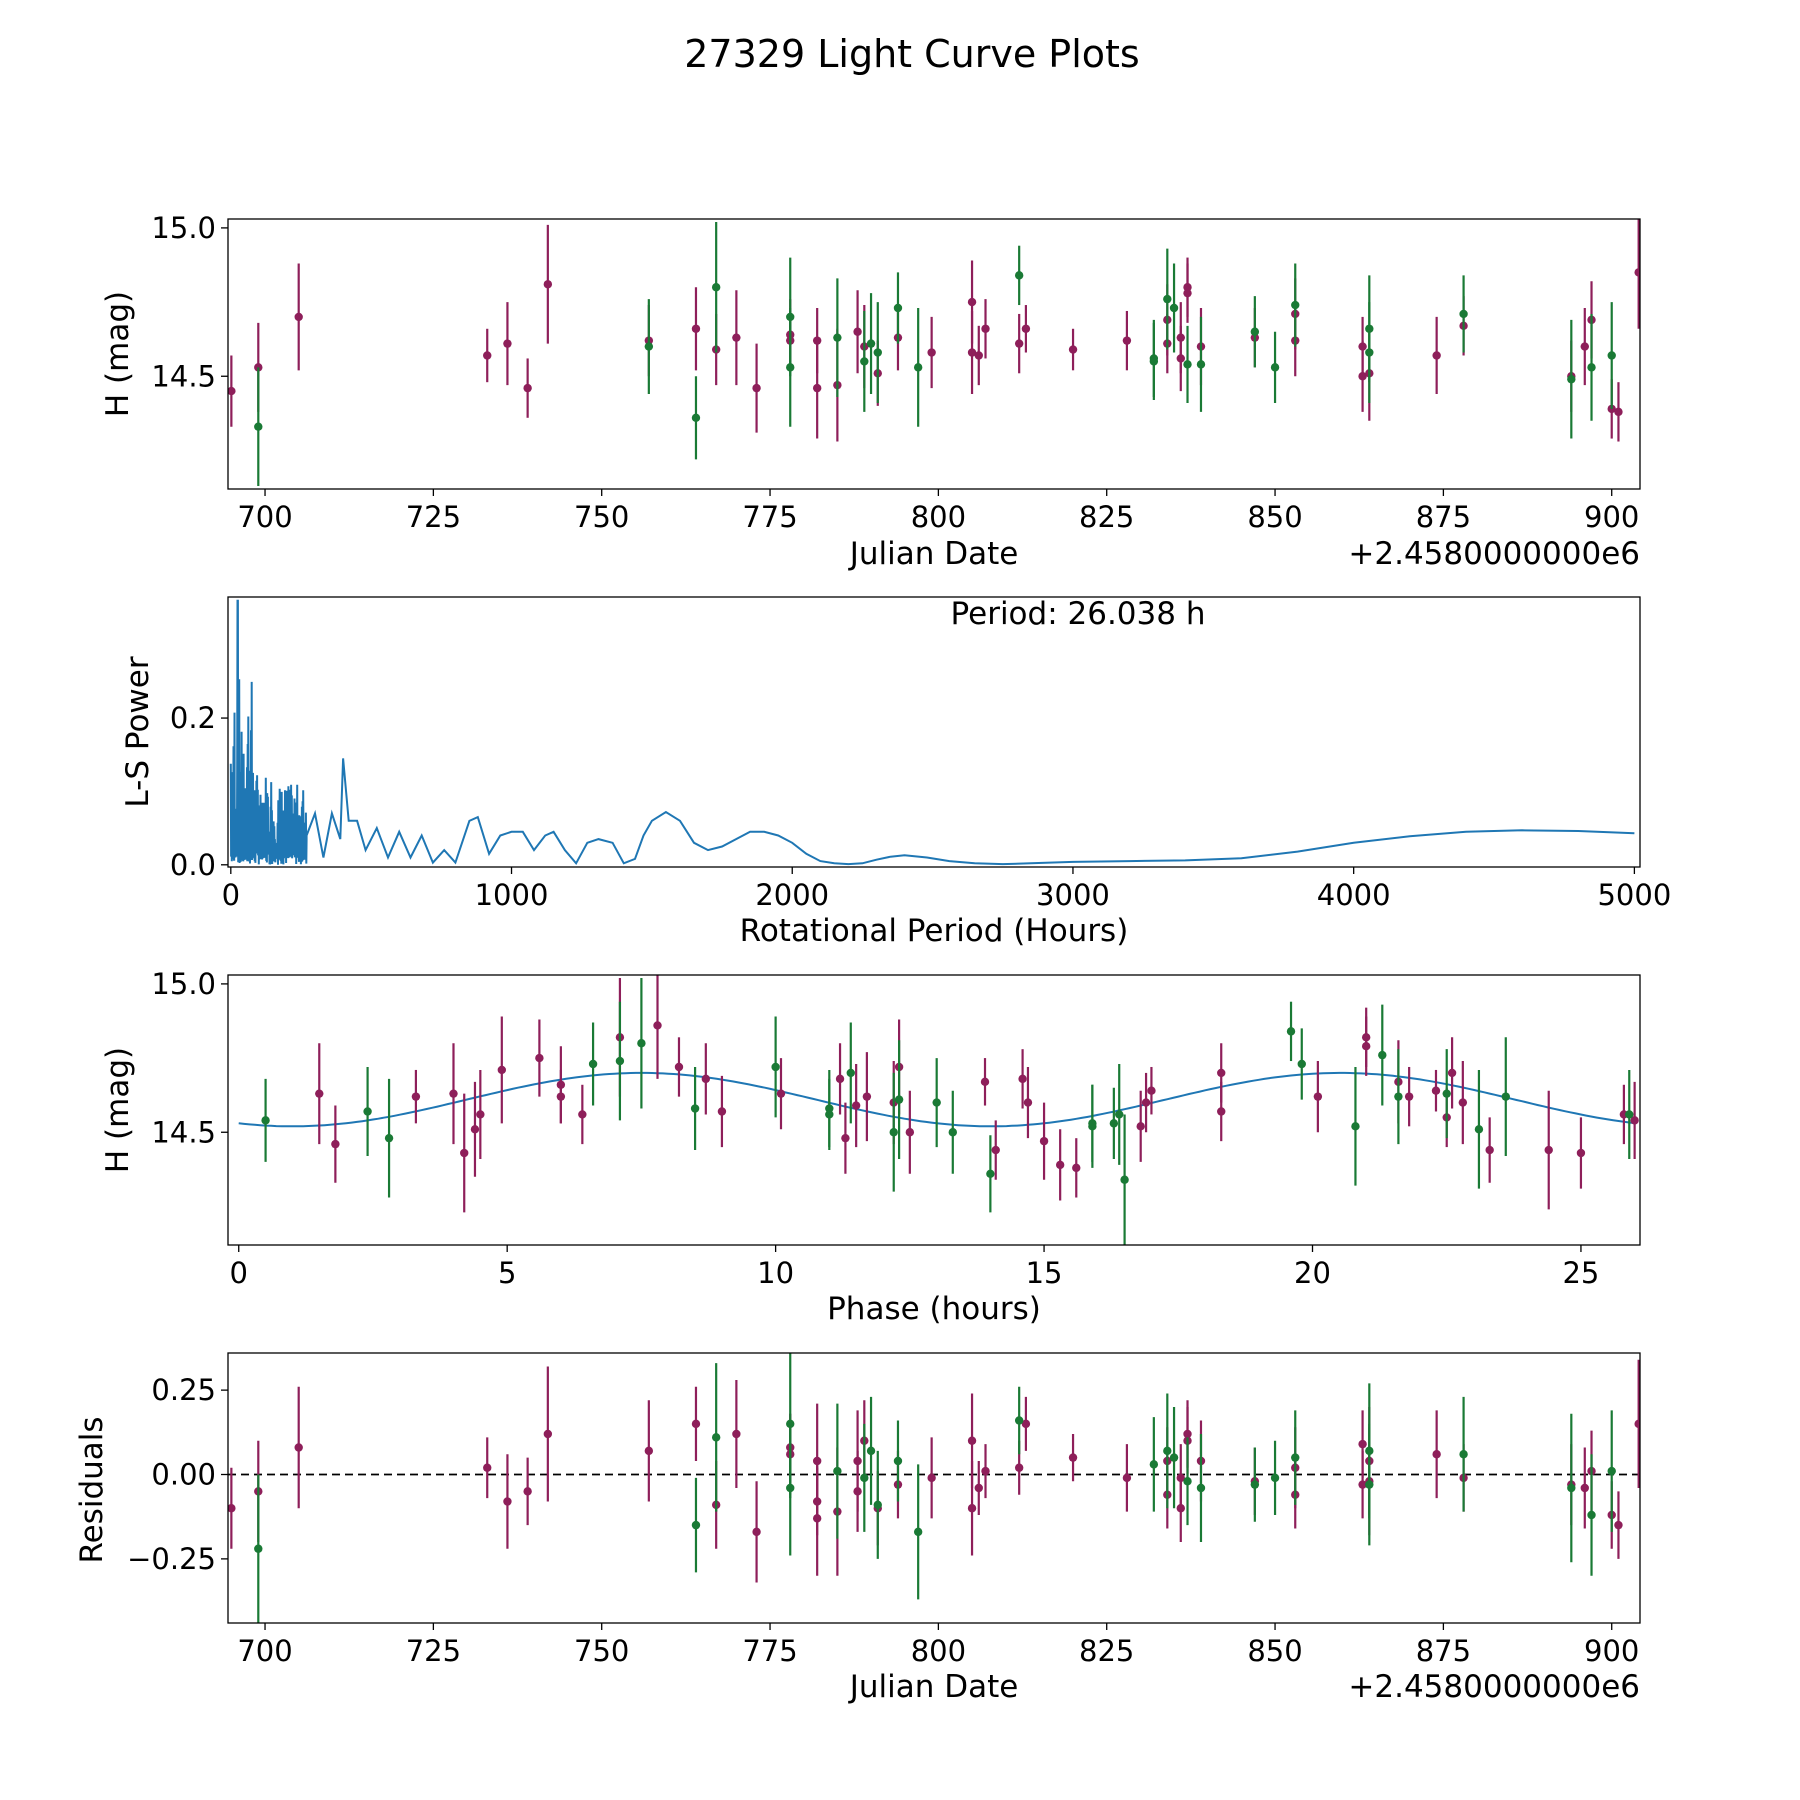 The image size is (1800, 1800). Describe the element at coordinates (601, 1651) in the screenshot. I see `residuals-xtick-label: 750` at that location.